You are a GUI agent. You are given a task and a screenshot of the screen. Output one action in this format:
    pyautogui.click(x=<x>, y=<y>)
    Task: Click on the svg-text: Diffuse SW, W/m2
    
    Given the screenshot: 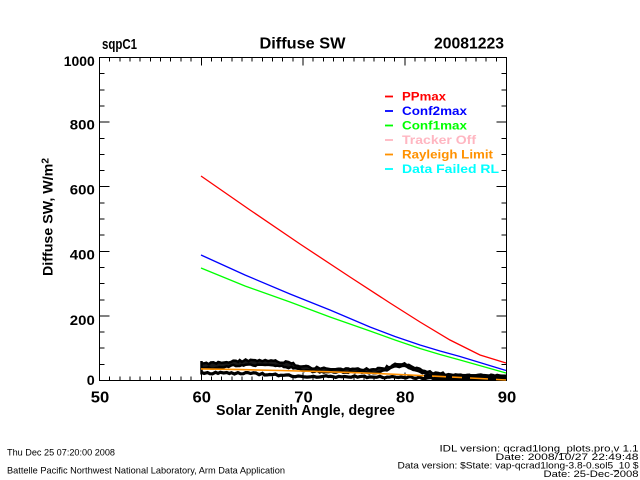 What is the action you would take?
    pyautogui.click(x=48, y=217)
    